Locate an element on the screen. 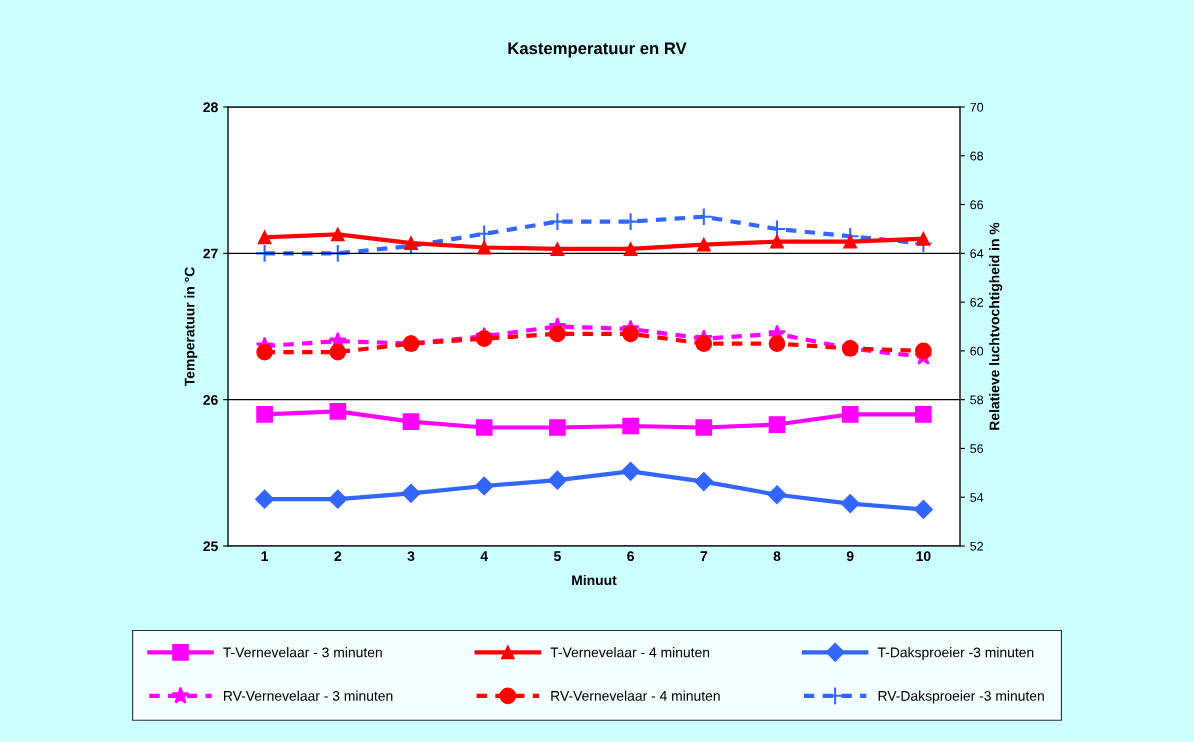  y-tick-label: 25 is located at coordinates (210, 546).